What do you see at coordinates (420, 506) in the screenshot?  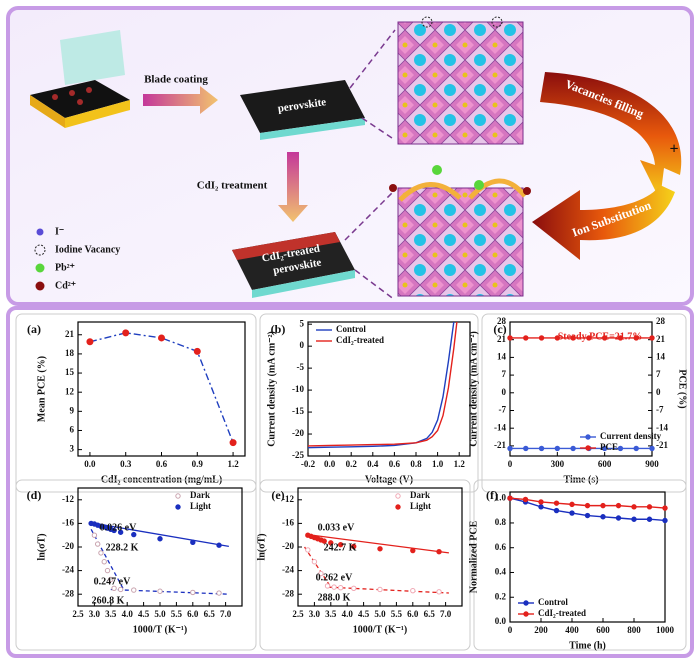 I see `legend-label: Light` at bounding box center [420, 506].